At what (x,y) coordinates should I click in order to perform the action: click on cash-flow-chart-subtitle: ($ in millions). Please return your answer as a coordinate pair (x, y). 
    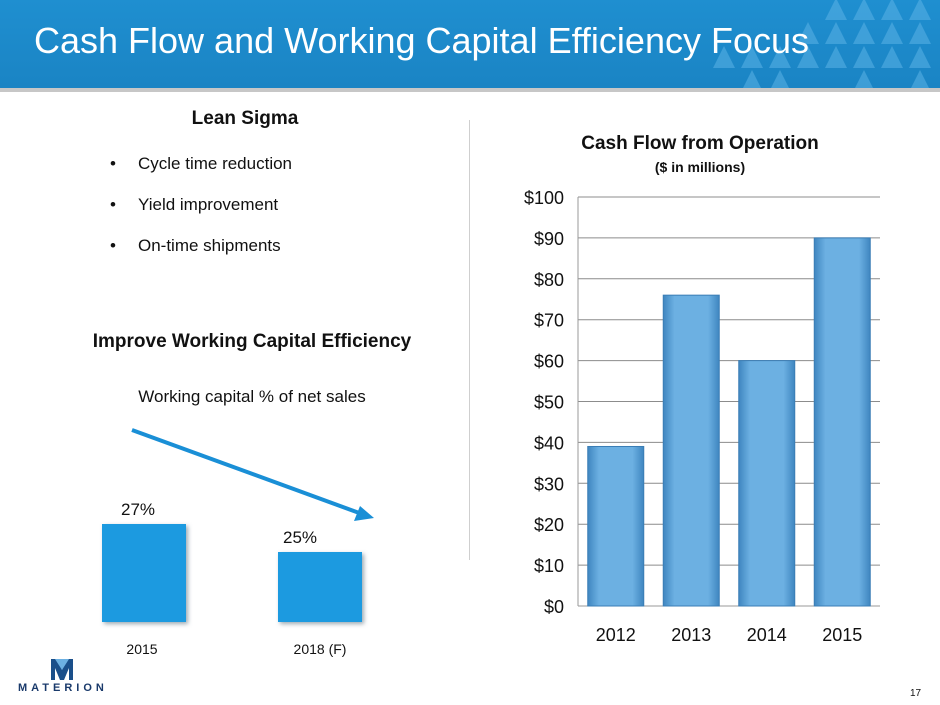
    Looking at the image, I should click on (700, 167).